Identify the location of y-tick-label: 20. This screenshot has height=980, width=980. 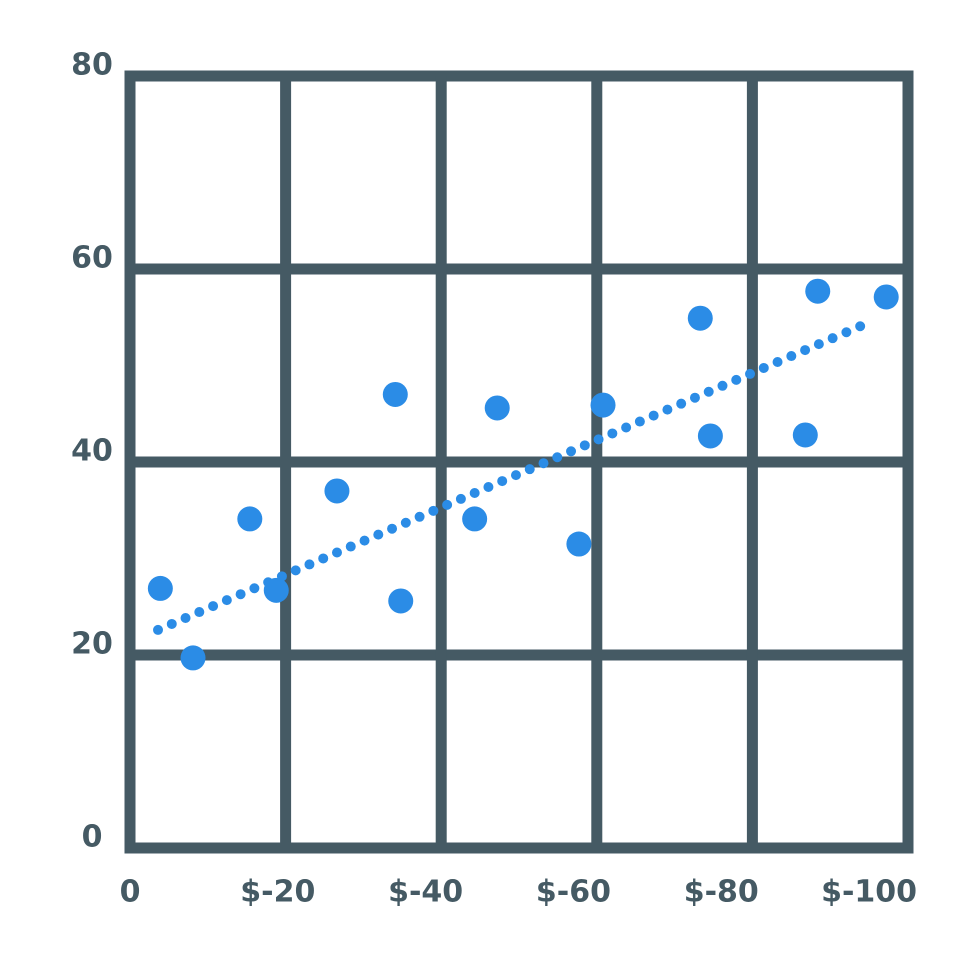
(92, 644).